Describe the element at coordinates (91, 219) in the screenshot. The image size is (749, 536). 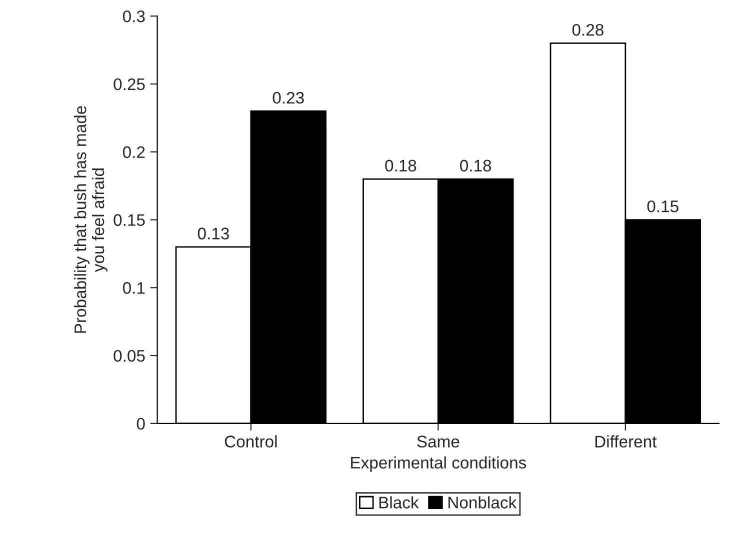
I see `y-axis-title: Probability that bush has made you feel afraid` at that location.